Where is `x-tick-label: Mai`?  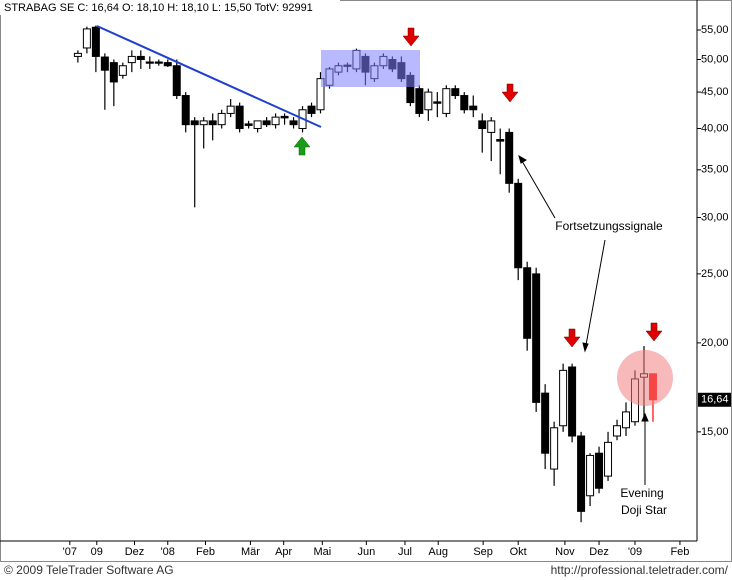 x-tick-label: Mai is located at coordinates (322, 552).